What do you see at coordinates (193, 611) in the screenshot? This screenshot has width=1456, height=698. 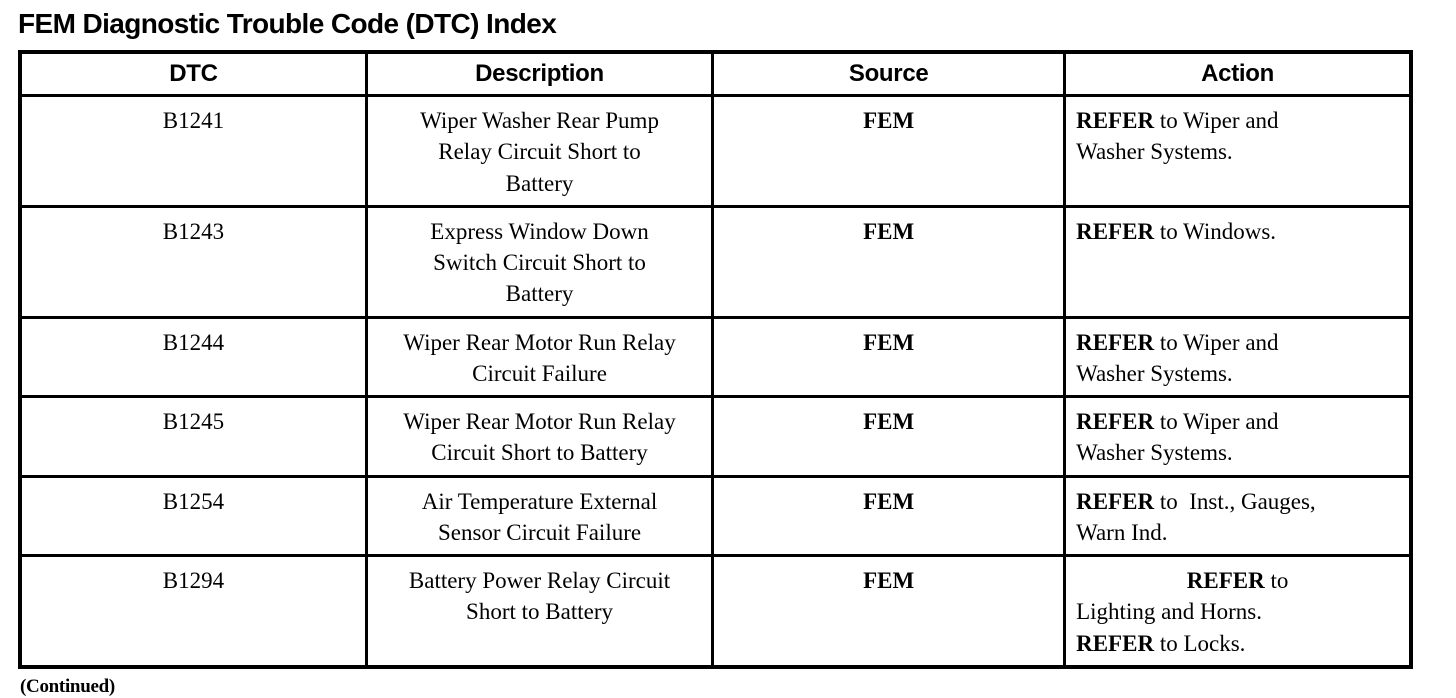 I see `dtc-cell: B1294` at bounding box center [193, 611].